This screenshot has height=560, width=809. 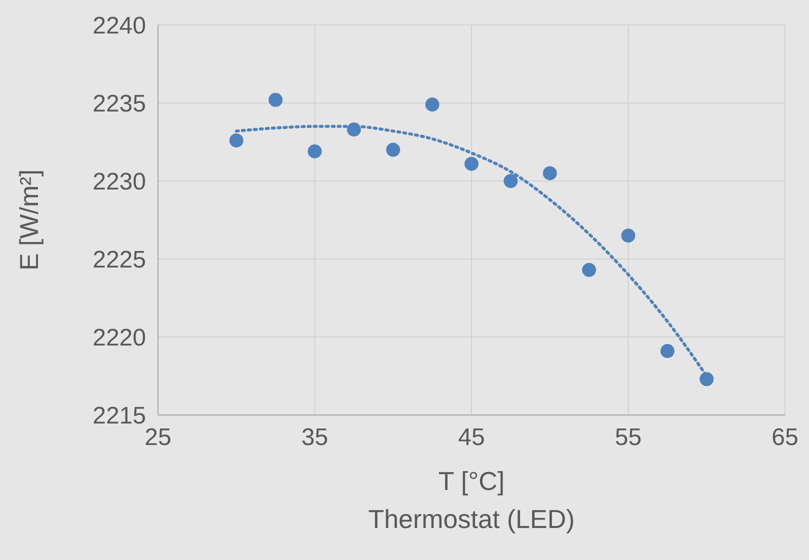 What do you see at coordinates (314, 437) in the screenshot?
I see `x-tick-label: 35` at bounding box center [314, 437].